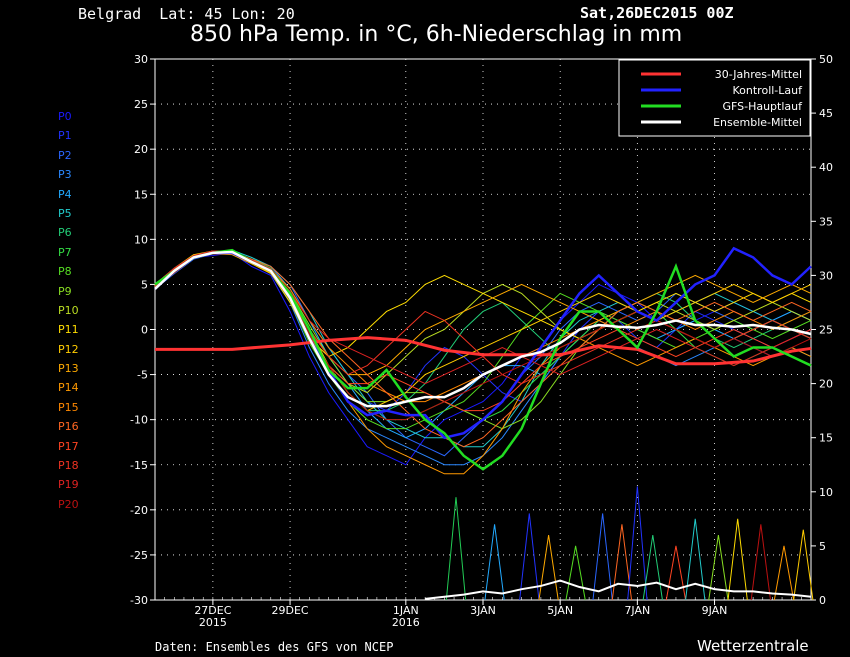 The width and height of the screenshot is (850, 657). What do you see at coordinates (213, 622) in the screenshot?
I see `x-tick-sublabel: 2015` at bounding box center [213, 622].